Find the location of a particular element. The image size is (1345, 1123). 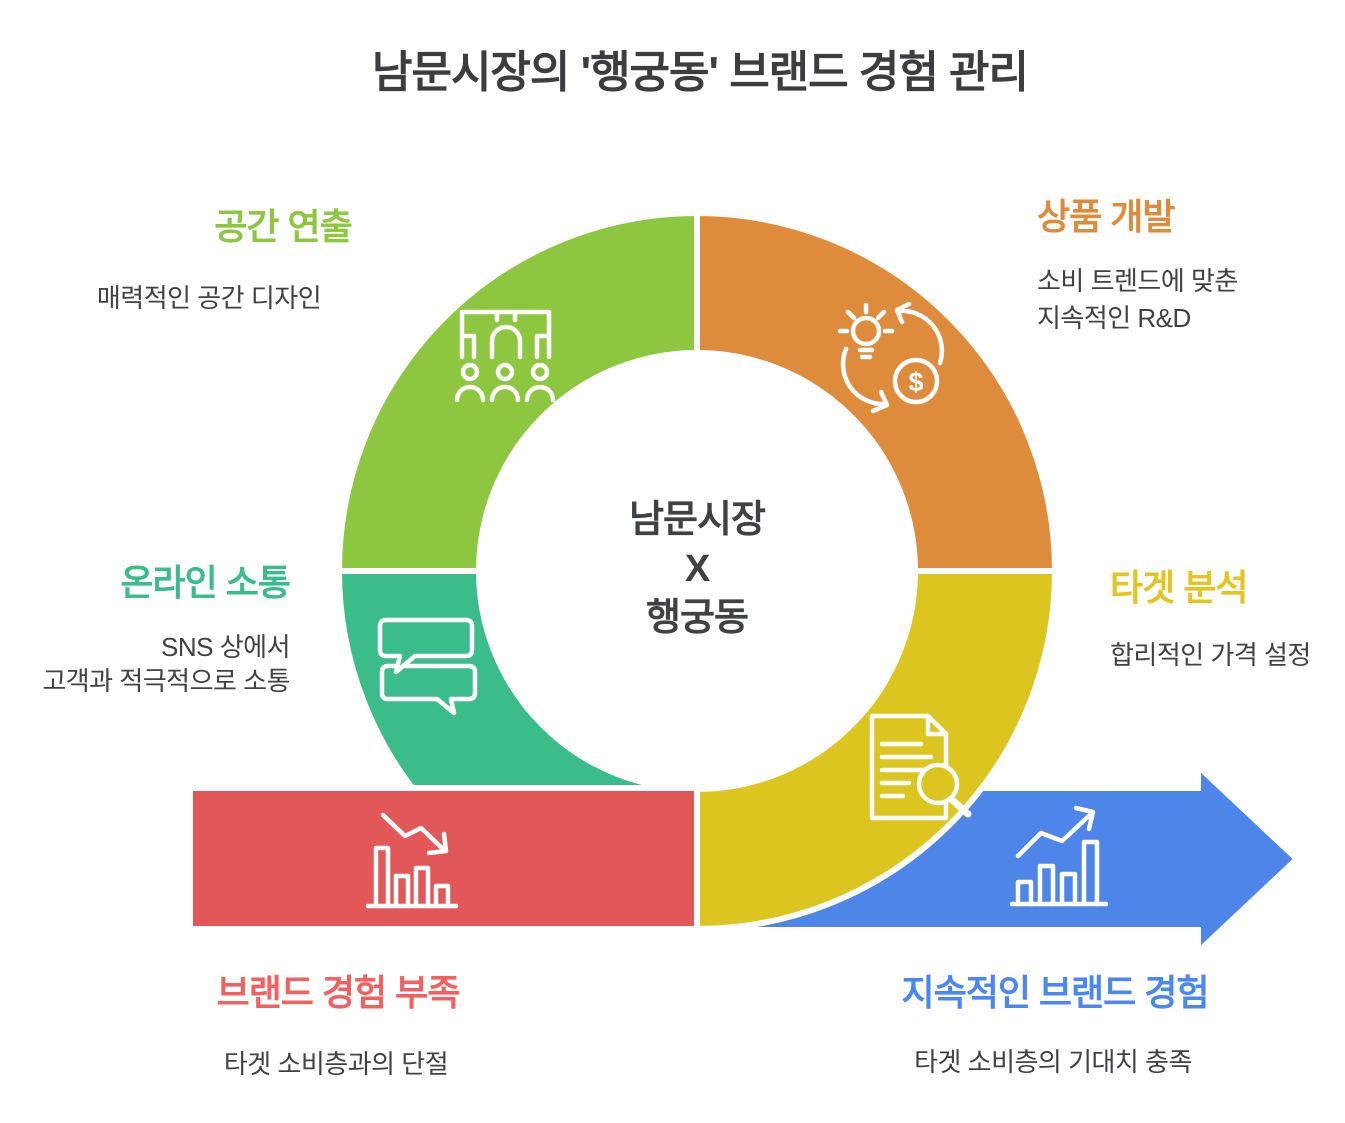

product-desc-line-1: 소비 트렌드에 맞춘 is located at coordinates (1137, 281).